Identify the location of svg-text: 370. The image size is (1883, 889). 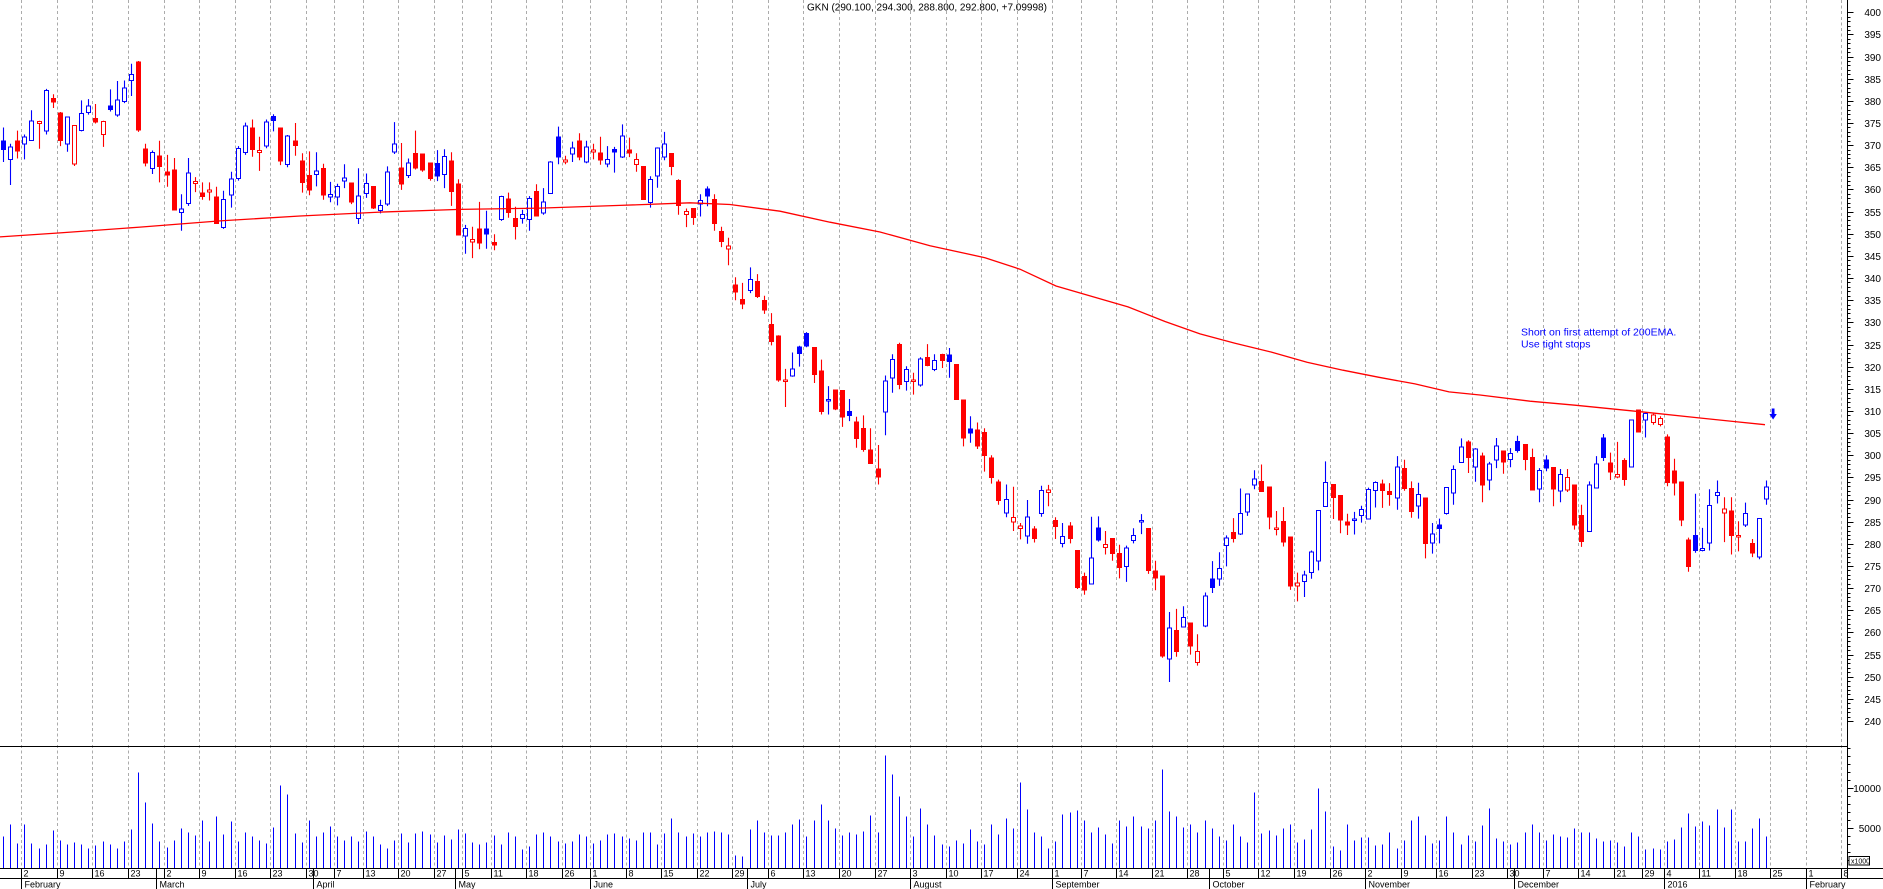
(1872, 146).